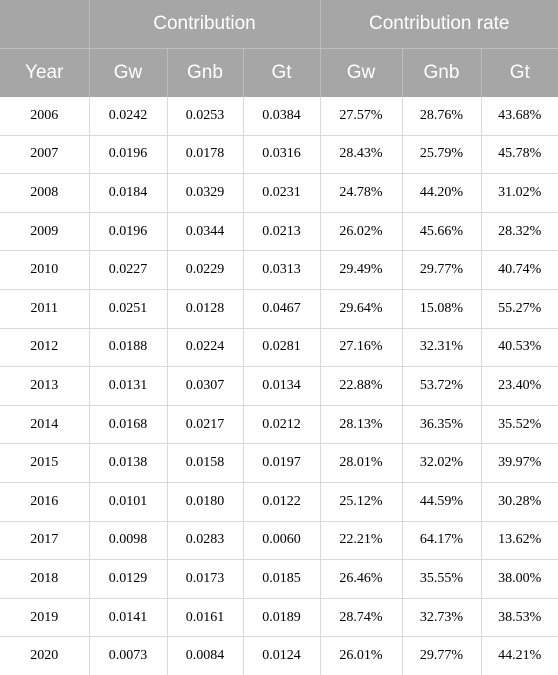 The height and width of the screenshot is (675, 558). Describe the element at coordinates (204, 348) in the screenshot. I see `cell-contribution-gnb: 0.0224` at that location.